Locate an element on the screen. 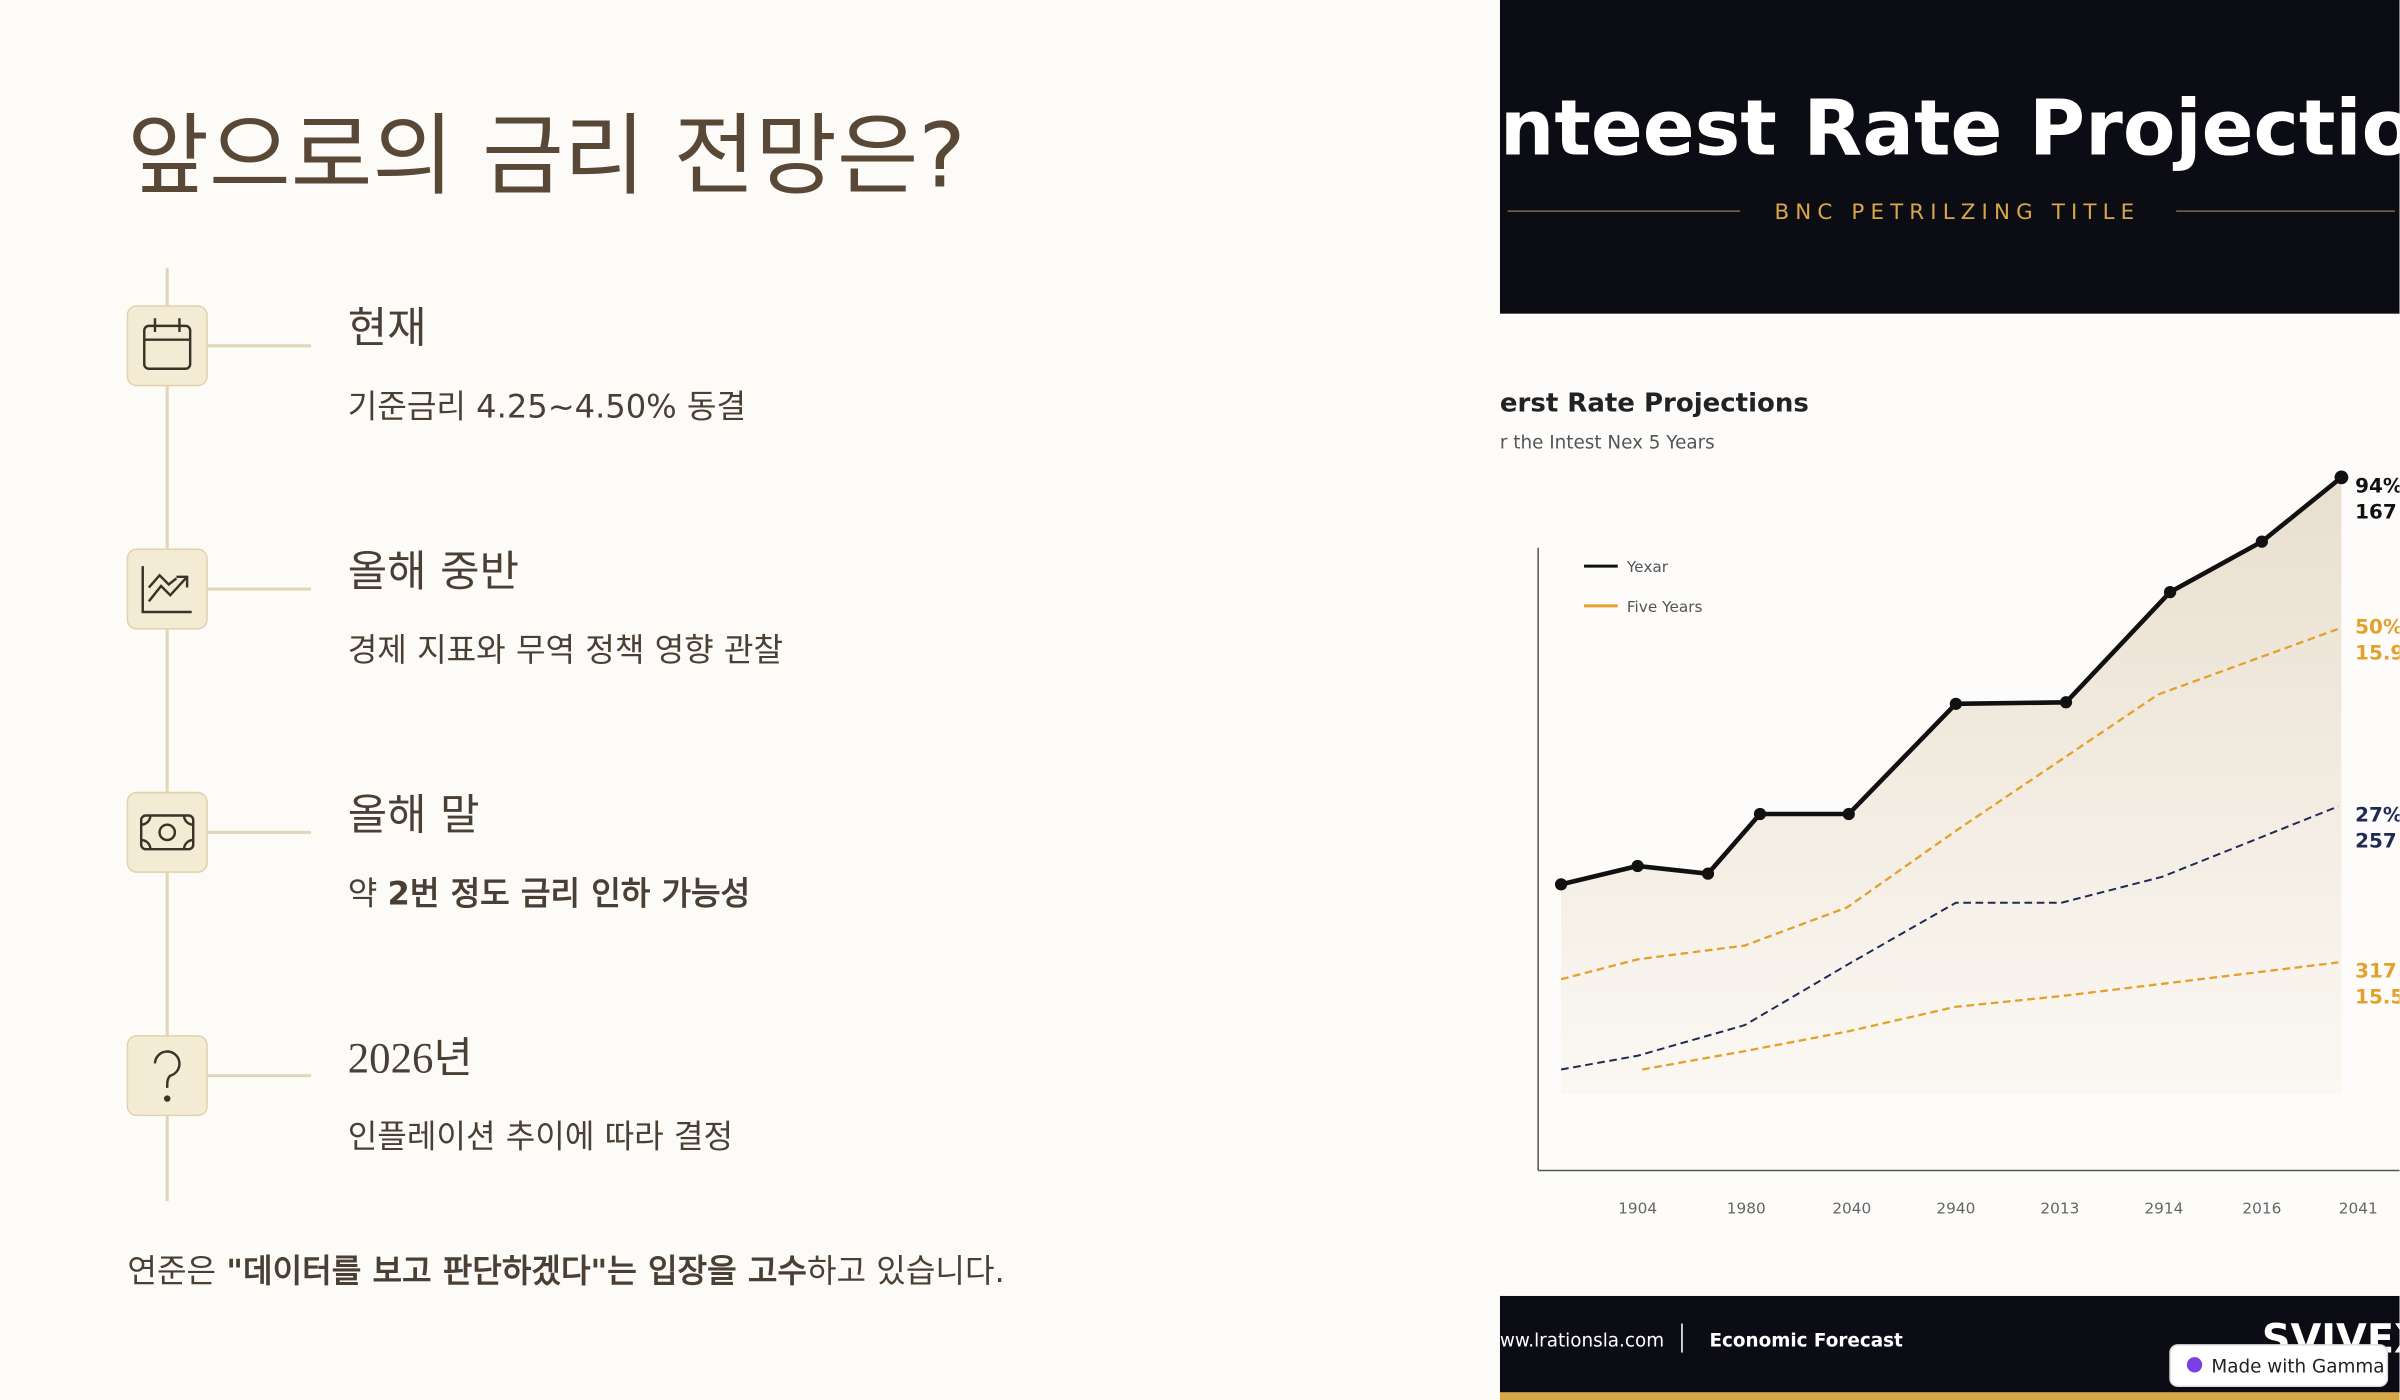  text-segment: 하고 있습니다. is located at coordinates (906, 1271).